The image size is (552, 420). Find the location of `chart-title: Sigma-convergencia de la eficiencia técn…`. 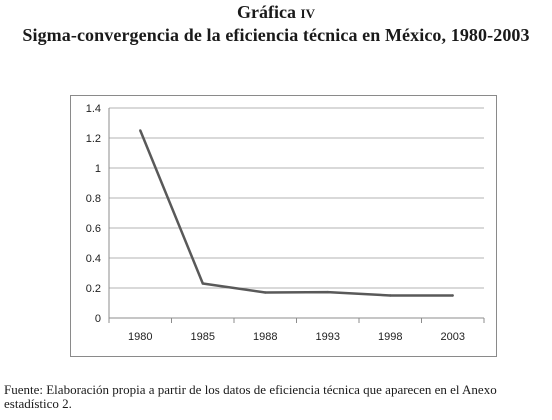

chart-title: Sigma-convergencia de la eficiencia técn… is located at coordinates (276, 35).